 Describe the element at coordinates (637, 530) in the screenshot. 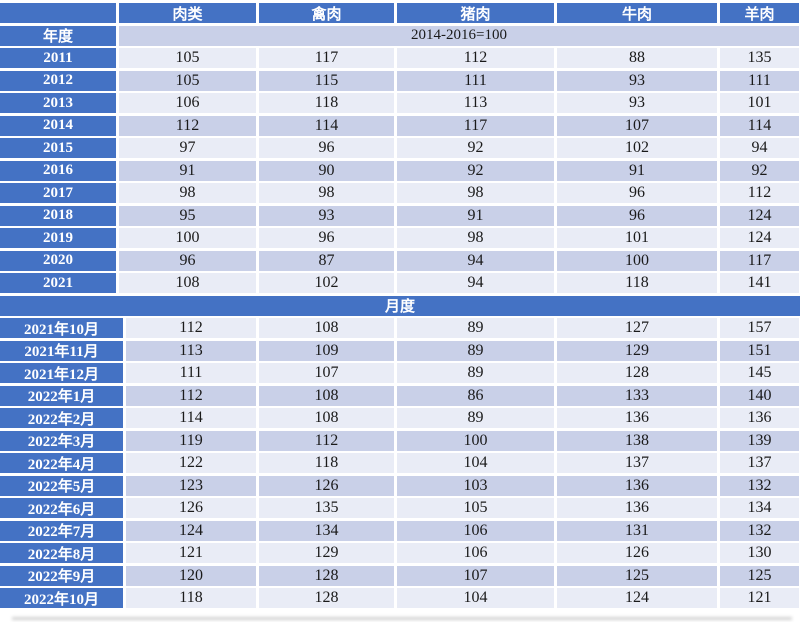

I see `table-cell: 131` at that location.